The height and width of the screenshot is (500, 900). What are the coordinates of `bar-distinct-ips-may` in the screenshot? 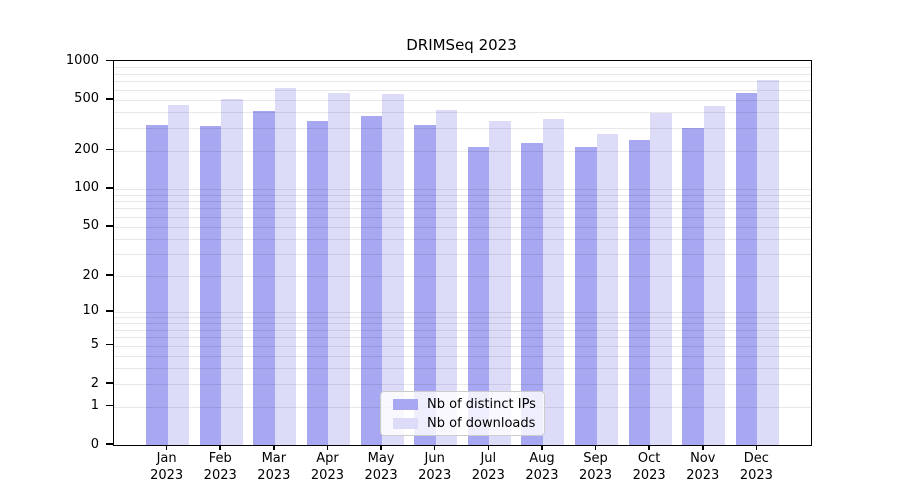 It's located at (371, 280).